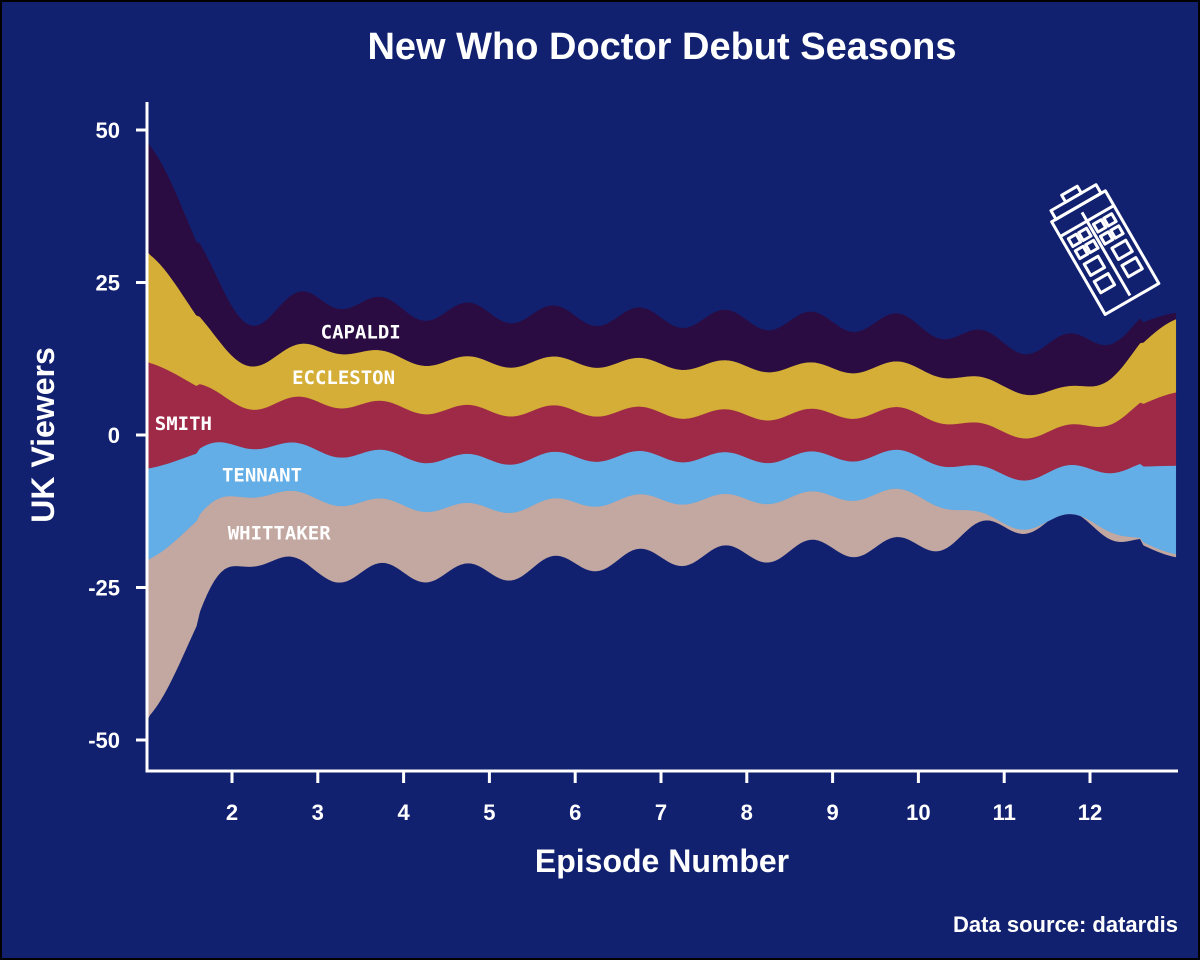  Describe the element at coordinates (43, 435) in the screenshot. I see `y-axis-title: UK Viewers` at that location.